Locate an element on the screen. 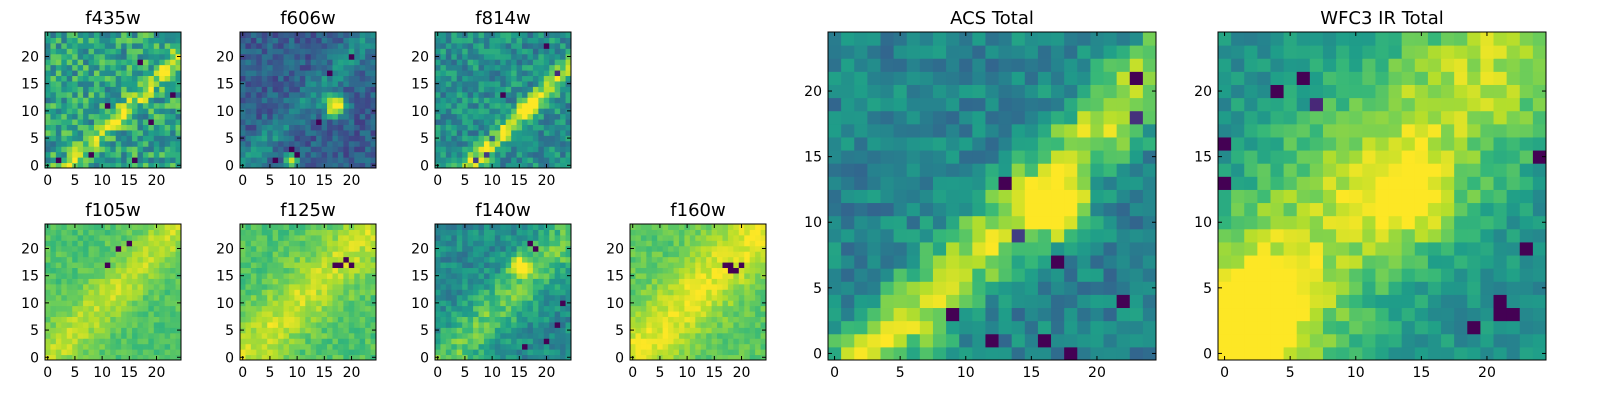  y-tick-label: 0 is located at coordinates (34, 358).